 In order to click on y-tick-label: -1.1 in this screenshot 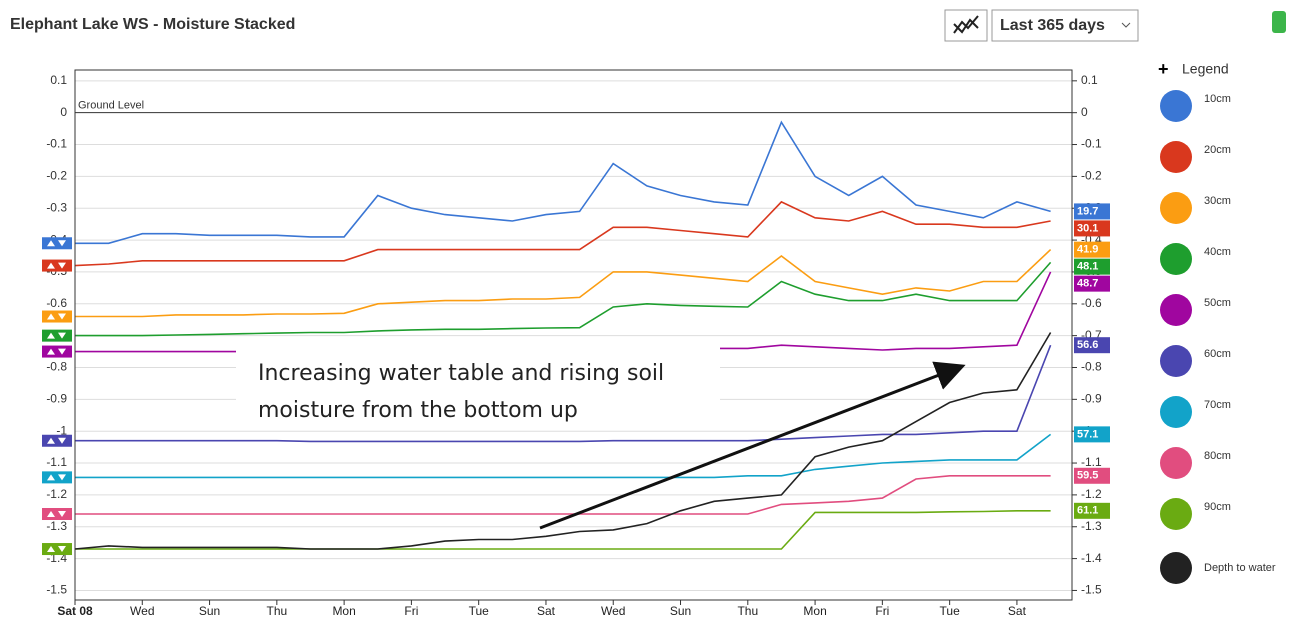, I will do `click(56, 462)`.